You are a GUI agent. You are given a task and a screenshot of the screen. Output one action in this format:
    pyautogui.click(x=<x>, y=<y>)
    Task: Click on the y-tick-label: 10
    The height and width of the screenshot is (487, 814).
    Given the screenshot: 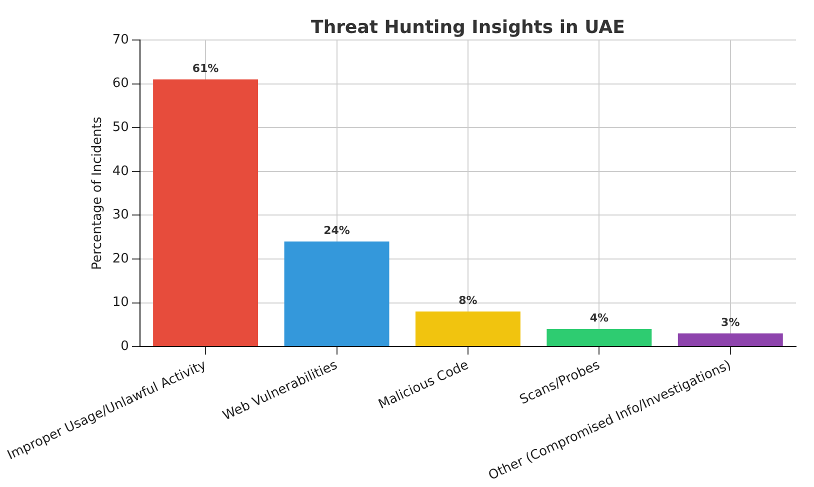 What is the action you would take?
    pyautogui.click(x=120, y=302)
    